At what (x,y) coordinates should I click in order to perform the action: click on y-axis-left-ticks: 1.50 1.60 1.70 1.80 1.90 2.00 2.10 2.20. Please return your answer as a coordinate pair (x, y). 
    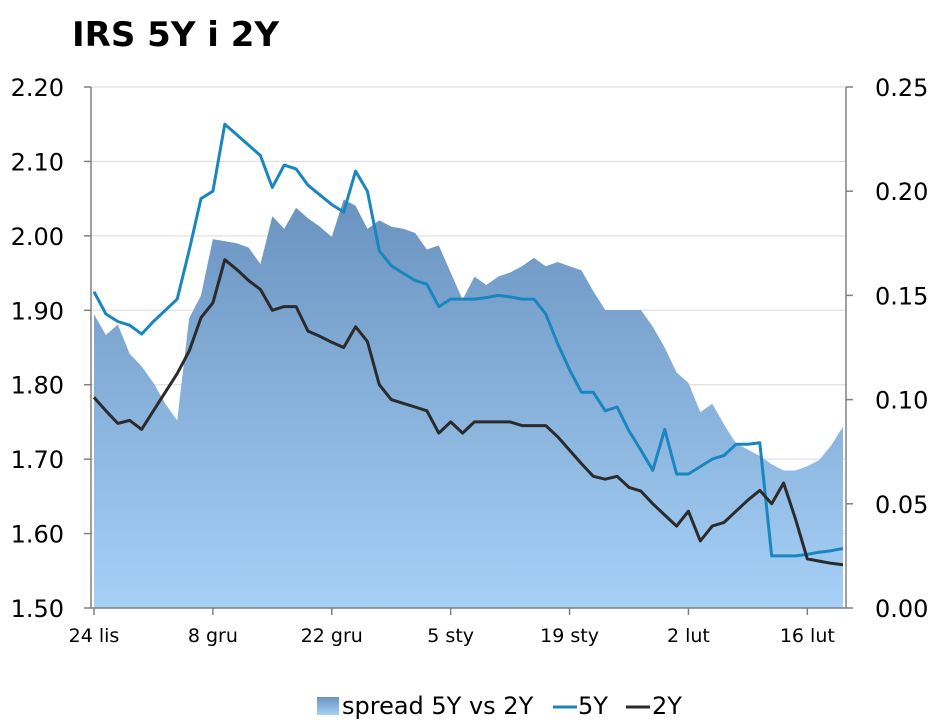
    Looking at the image, I should click on (51, 348).